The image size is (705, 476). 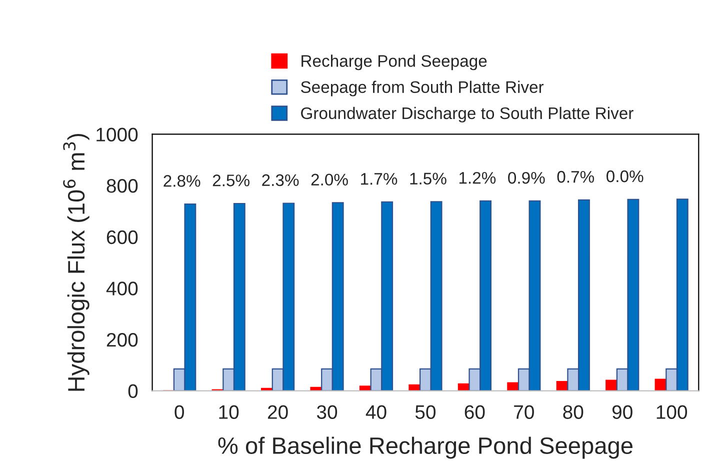 What do you see at coordinates (428, 178) in the screenshot?
I see `annotation: 1.5%` at bounding box center [428, 178].